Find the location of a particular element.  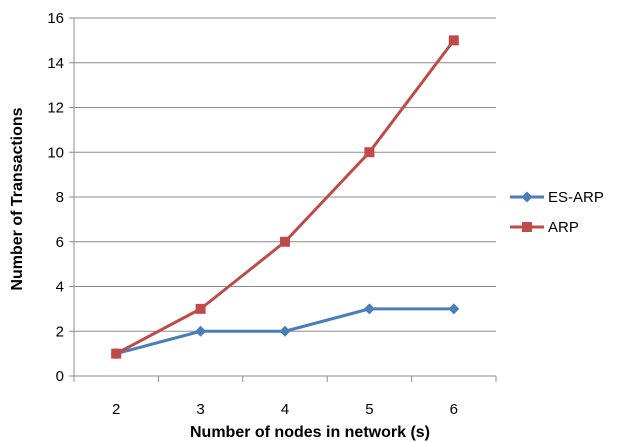

x-axis-ticks: 2 3 4 5 6 is located at coordinates (285, 397).